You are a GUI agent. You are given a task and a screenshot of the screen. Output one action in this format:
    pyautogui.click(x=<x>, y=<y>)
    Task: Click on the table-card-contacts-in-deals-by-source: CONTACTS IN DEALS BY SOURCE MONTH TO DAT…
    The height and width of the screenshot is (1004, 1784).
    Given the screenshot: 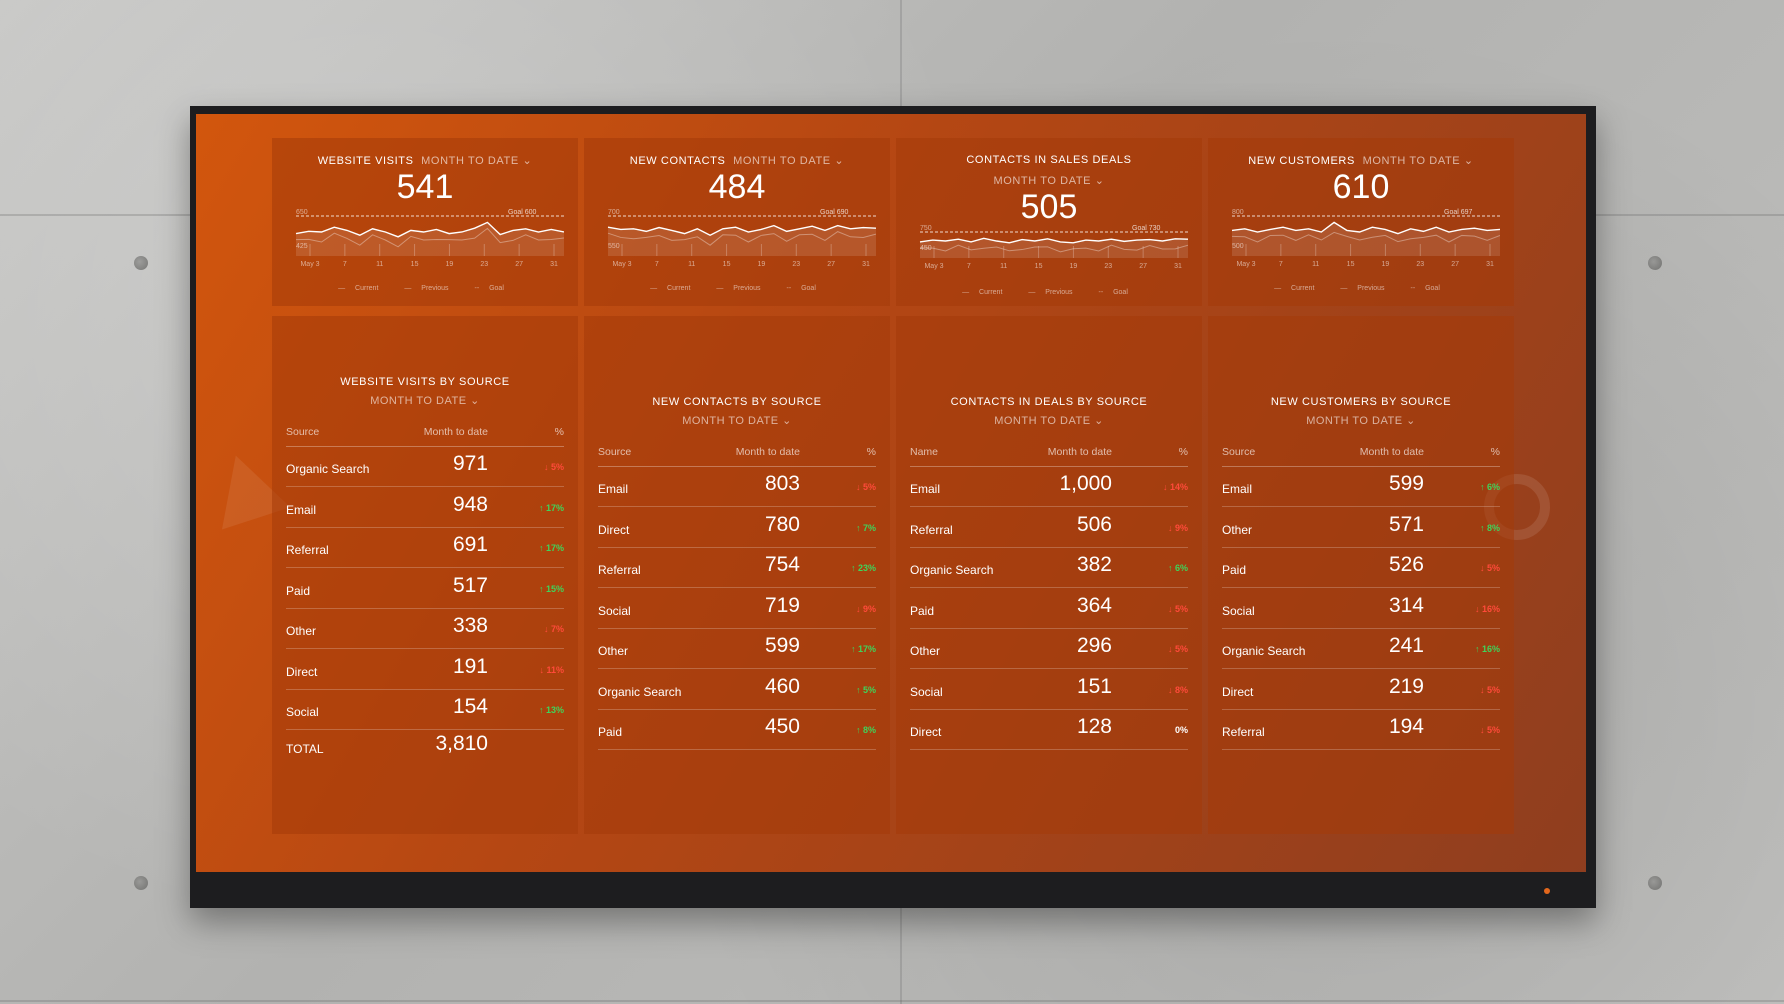 What is the action you would take?
    pyautogui.click(x=1049, y=575)
    